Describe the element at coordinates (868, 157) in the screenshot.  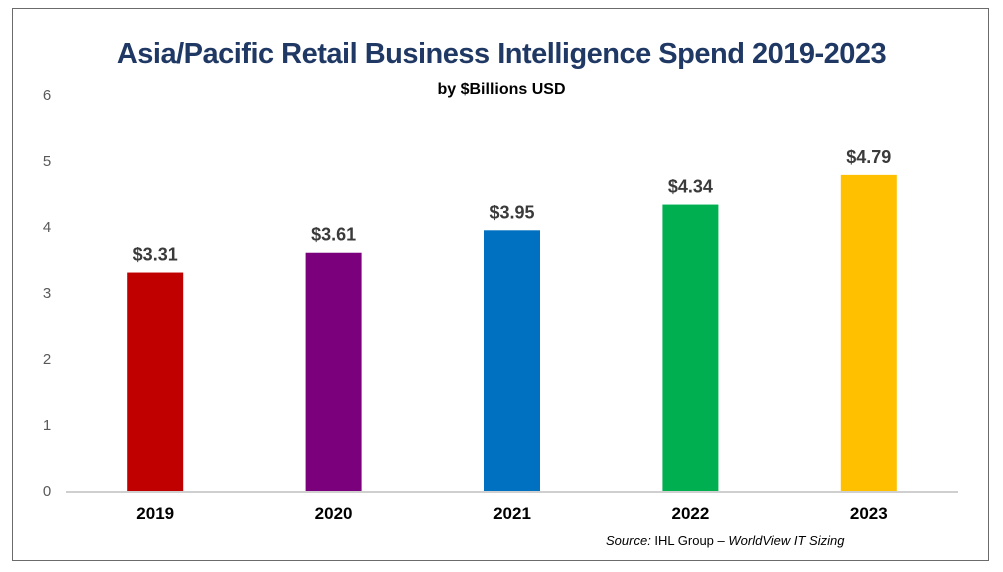
I see `data-label: $4.79` at that location.